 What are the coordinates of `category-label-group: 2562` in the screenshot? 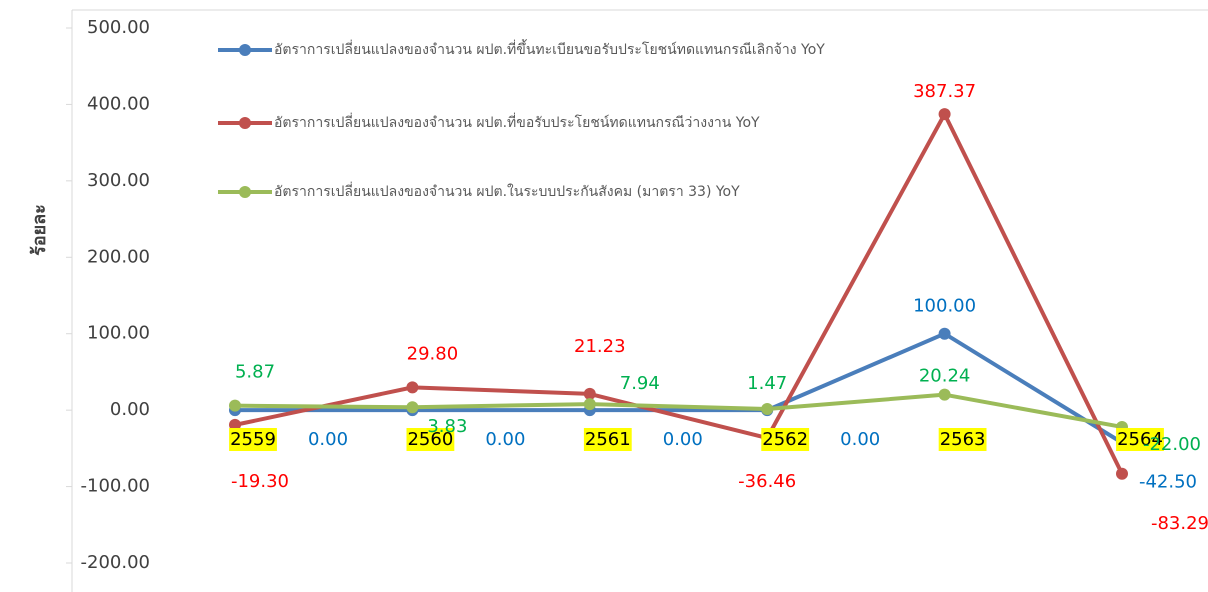 It's located at (785, 439).